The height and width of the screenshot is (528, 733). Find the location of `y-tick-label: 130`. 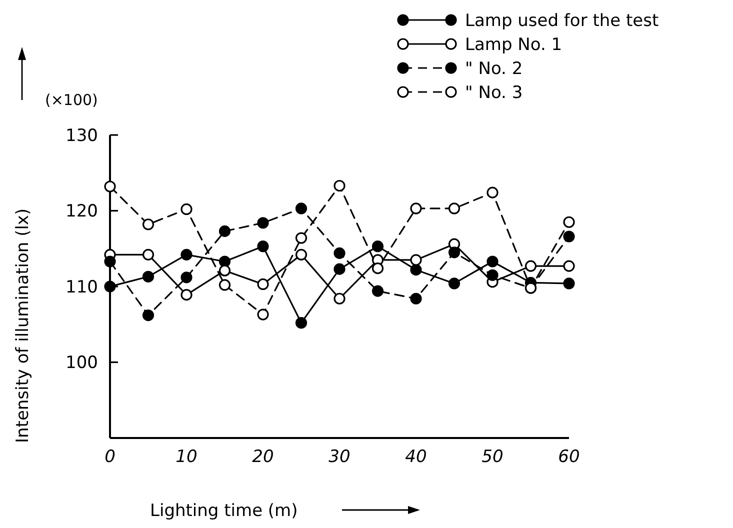

y-tick-label: 130 is located at coordinates (82, 136).